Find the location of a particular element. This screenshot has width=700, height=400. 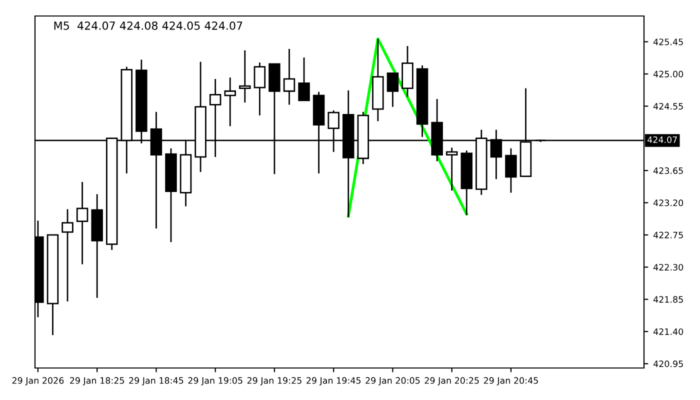

x-tick-label: 29 Jan 2026 is located at coordinates (38, 381).